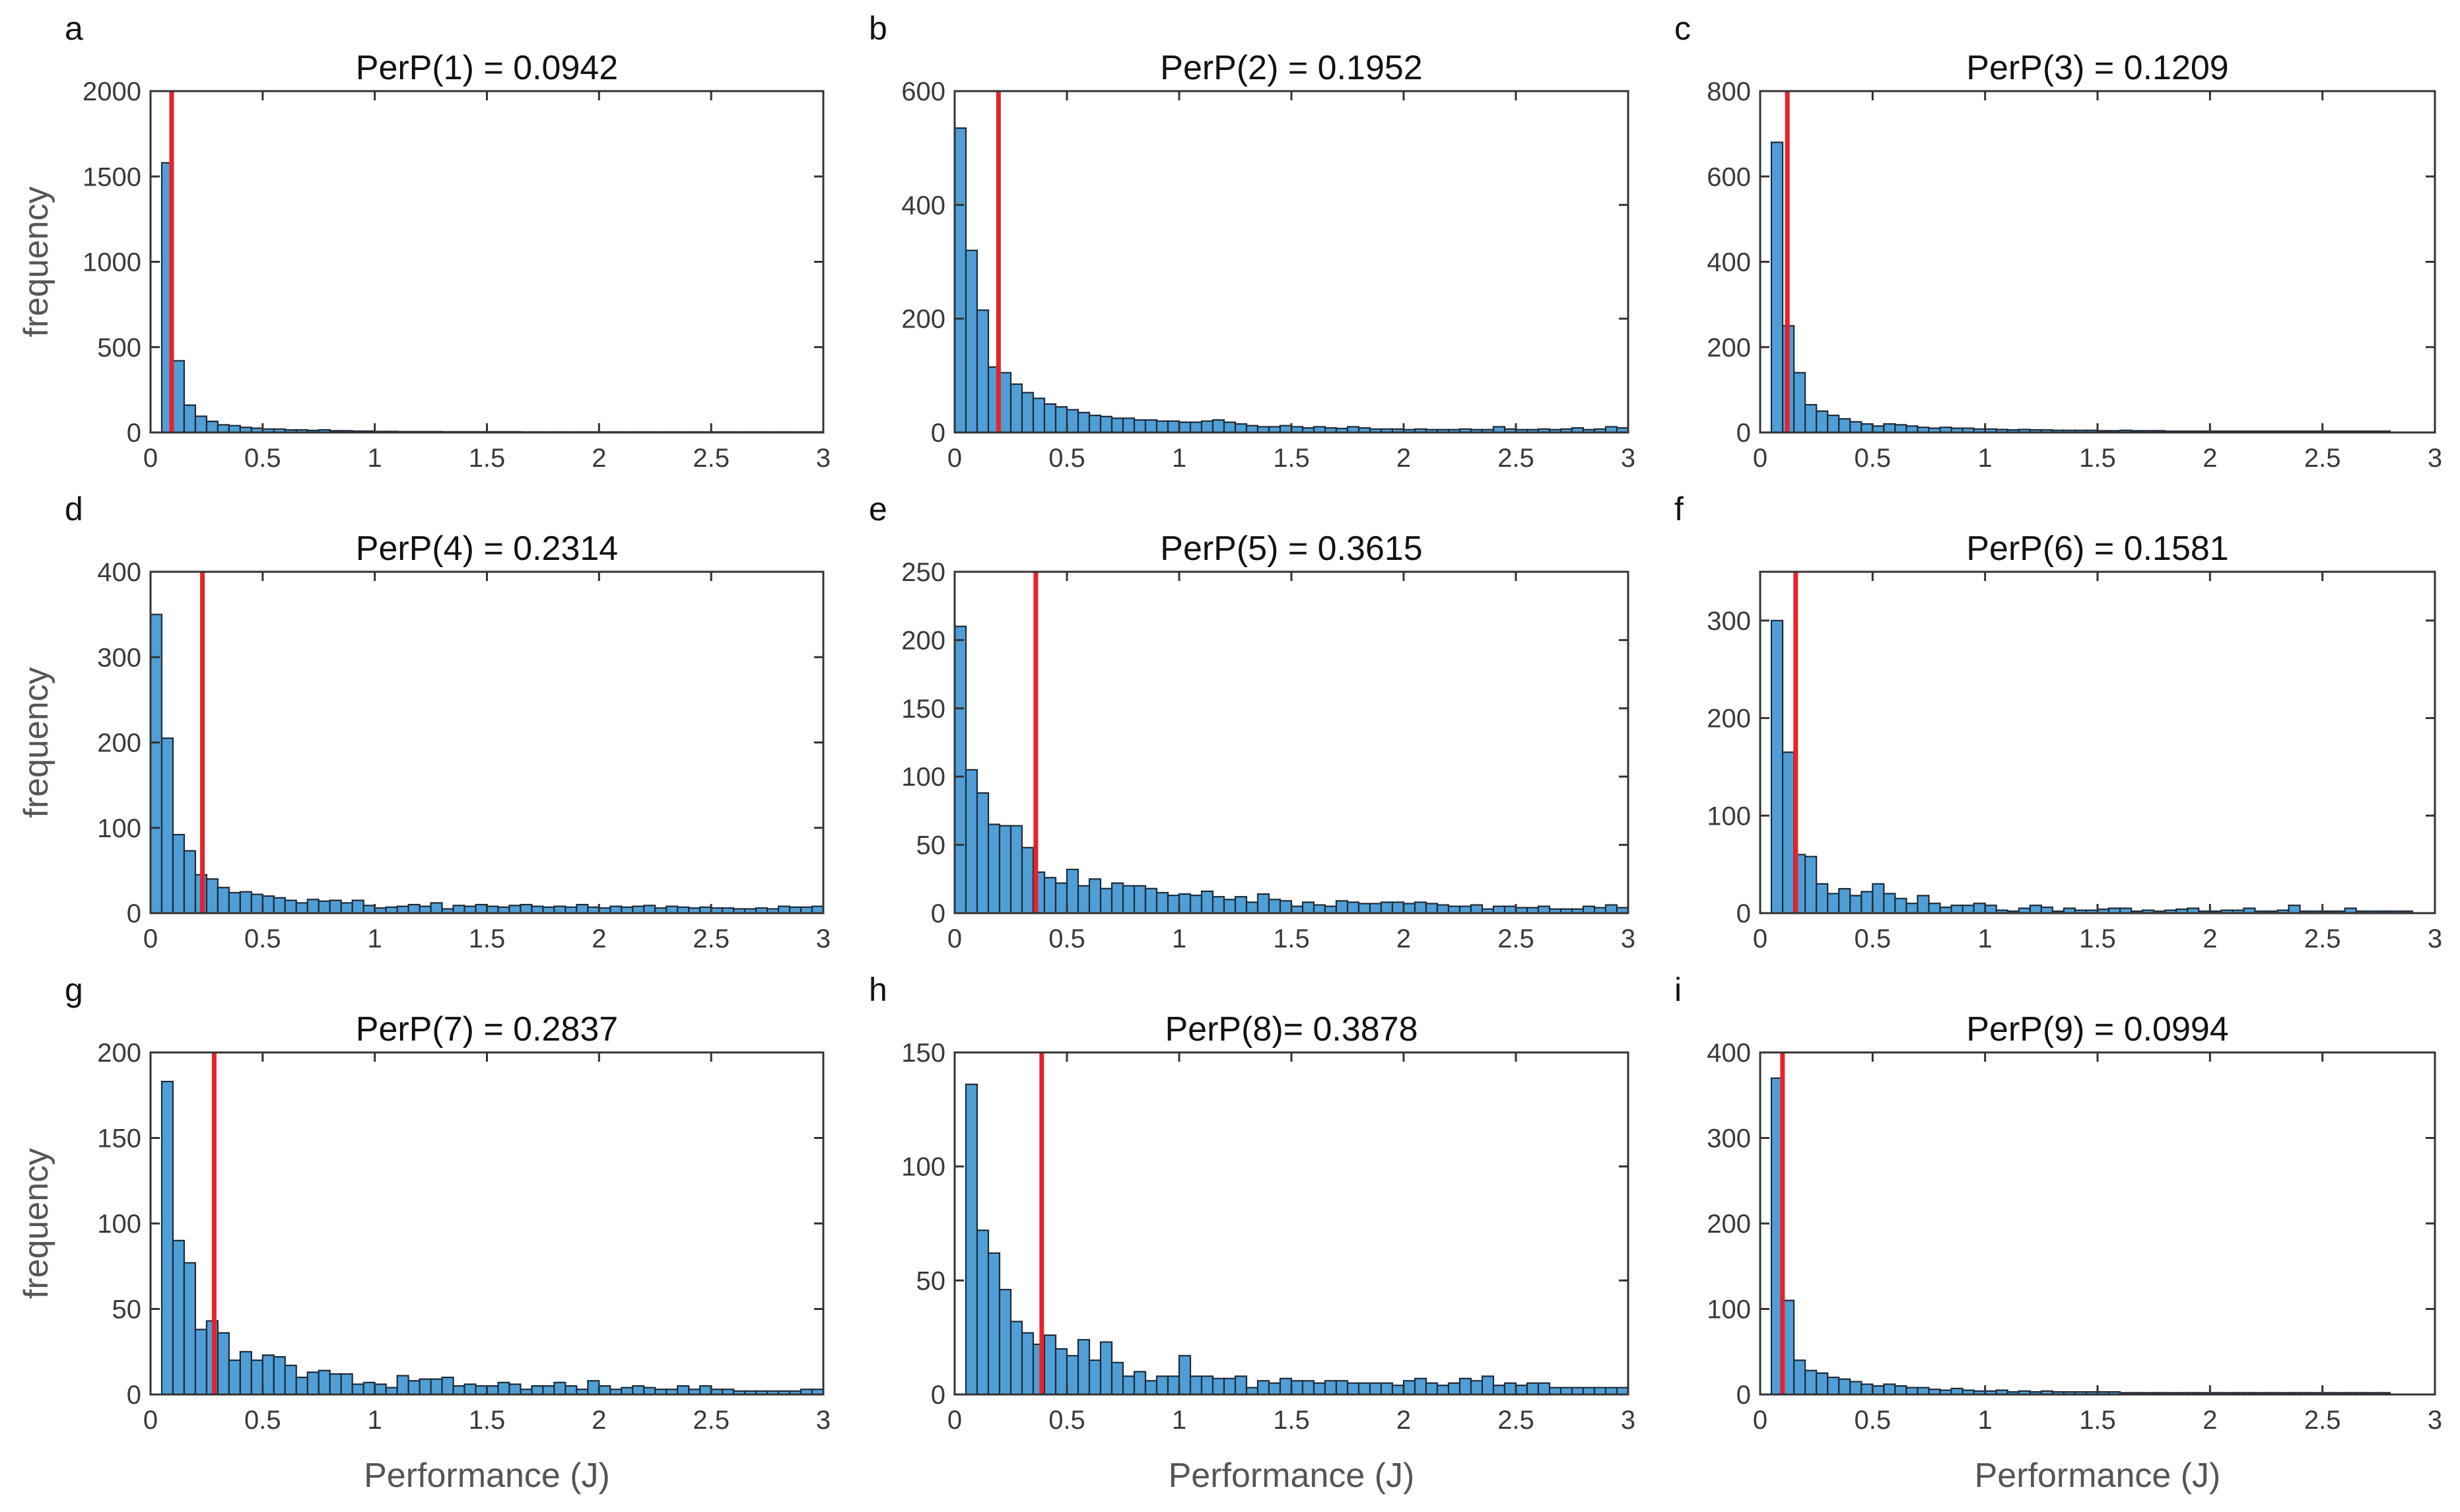 This screenshot has width=2460, height=1512. I want to click on panel-b-ytick-label-0: 0, so click(938, 434).